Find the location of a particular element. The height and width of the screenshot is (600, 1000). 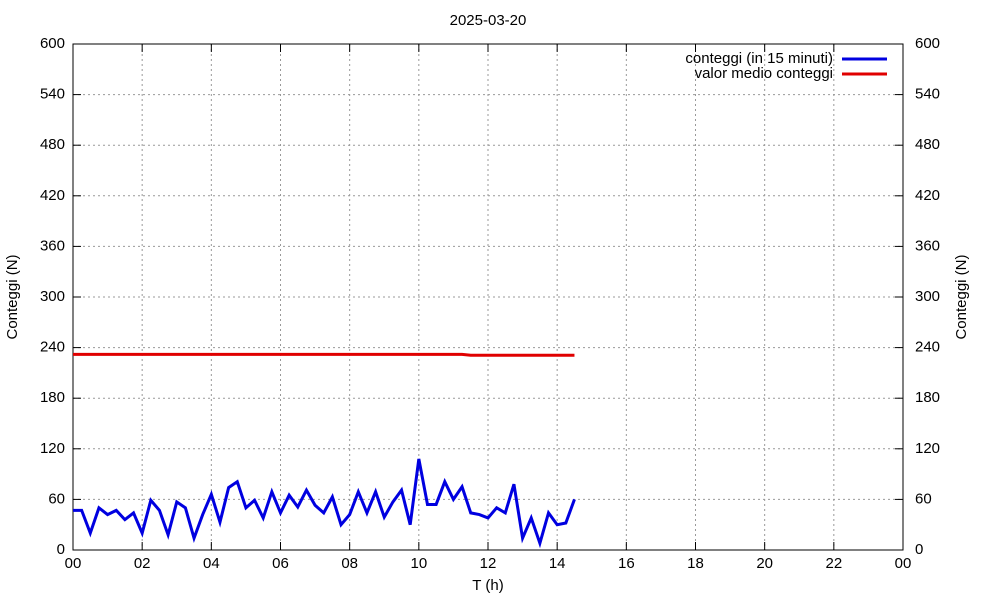

x-tick-label: 12 is located at coordinates (488, 563).